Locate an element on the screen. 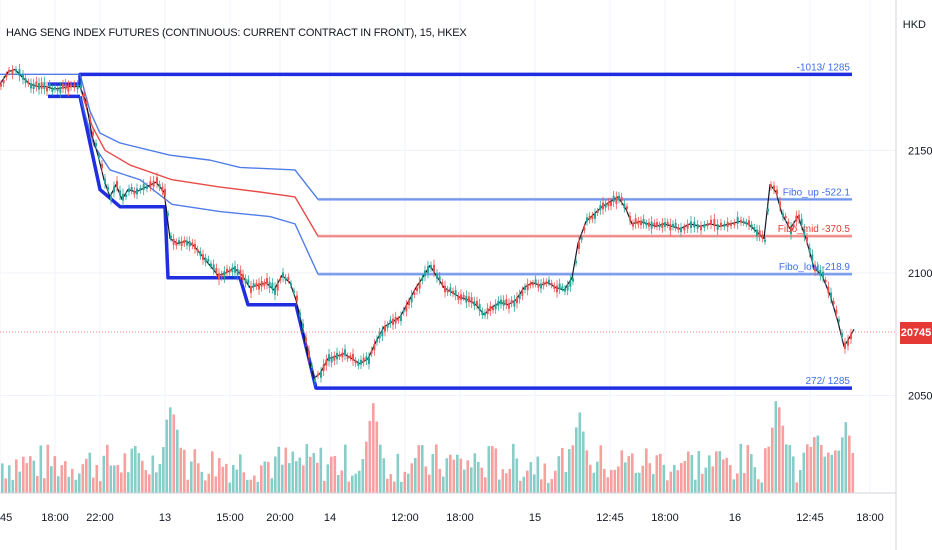 This screenshot has height=550, width=932. annotation-label: 272/ 1285 is located at coordinates (828, 381).